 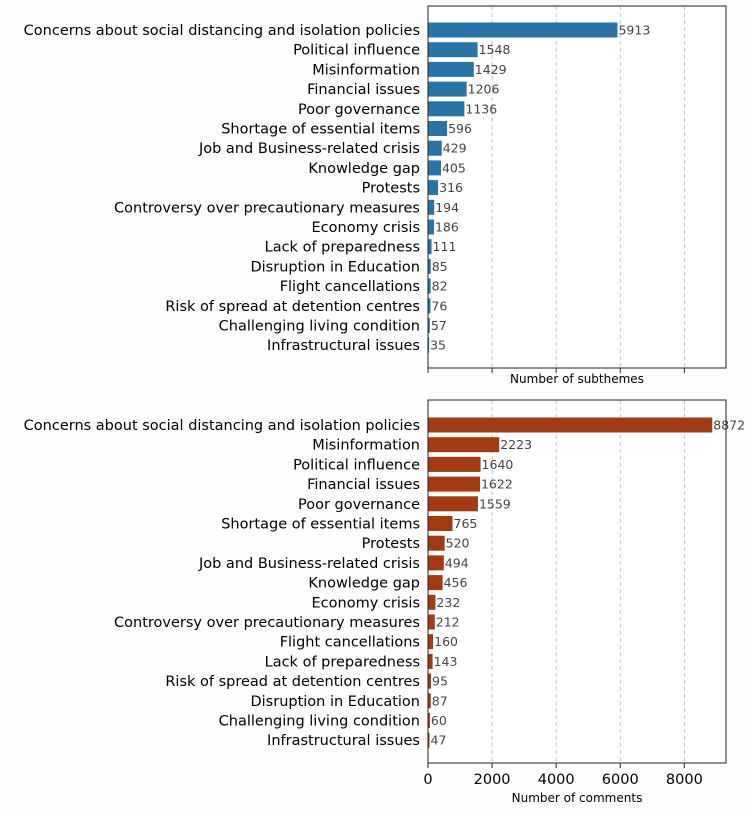 What do you see at coordinates (454, 167) in the screenshot?
I see `subthemes-value-label: 405` at bounding box center [454, 167].